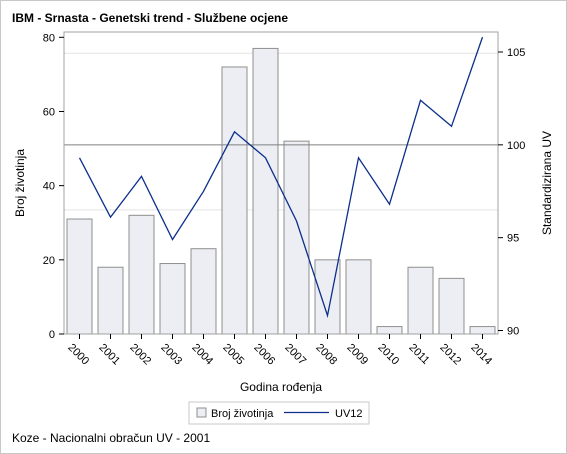  Describe the element at coordinates (513, 332) in the screenshot. I see `y2-tick-label: 90` at that location.